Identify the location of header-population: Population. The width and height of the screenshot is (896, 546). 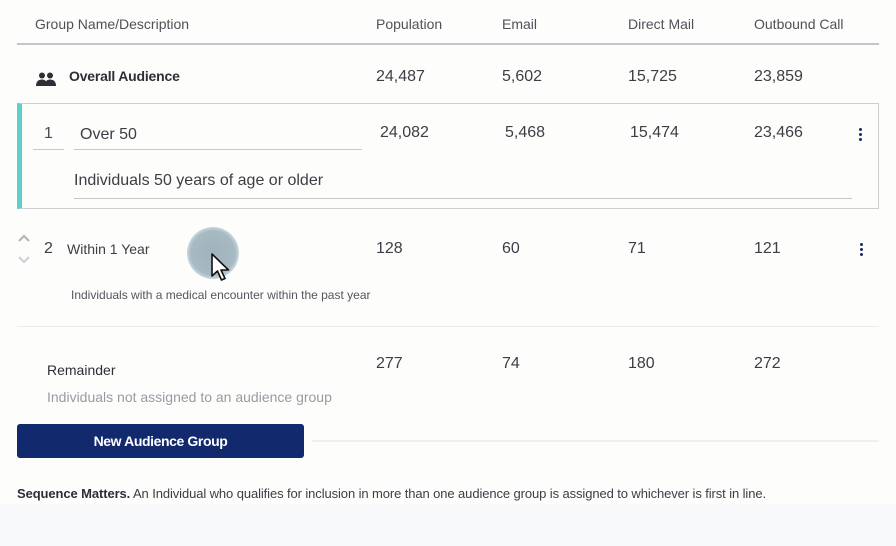
(409, 24).